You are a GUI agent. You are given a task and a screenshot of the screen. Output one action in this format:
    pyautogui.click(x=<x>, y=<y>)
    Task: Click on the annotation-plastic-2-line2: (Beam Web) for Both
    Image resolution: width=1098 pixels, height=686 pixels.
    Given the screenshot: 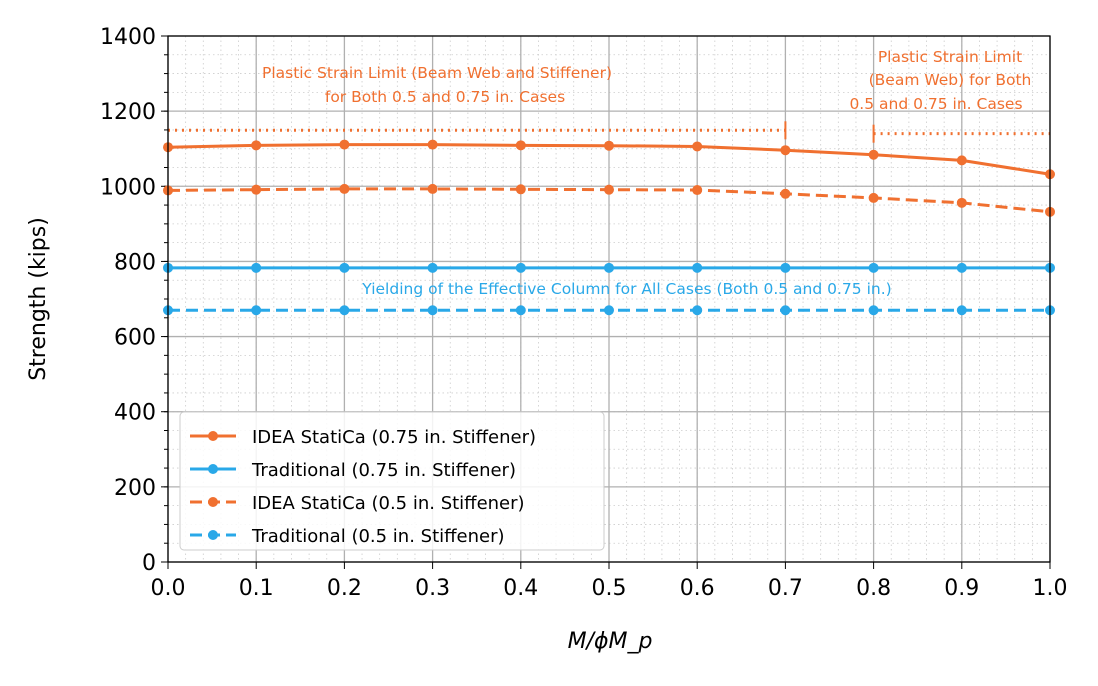 What is the action you would take?
    pyautogui.click(x=950, y=80)
    